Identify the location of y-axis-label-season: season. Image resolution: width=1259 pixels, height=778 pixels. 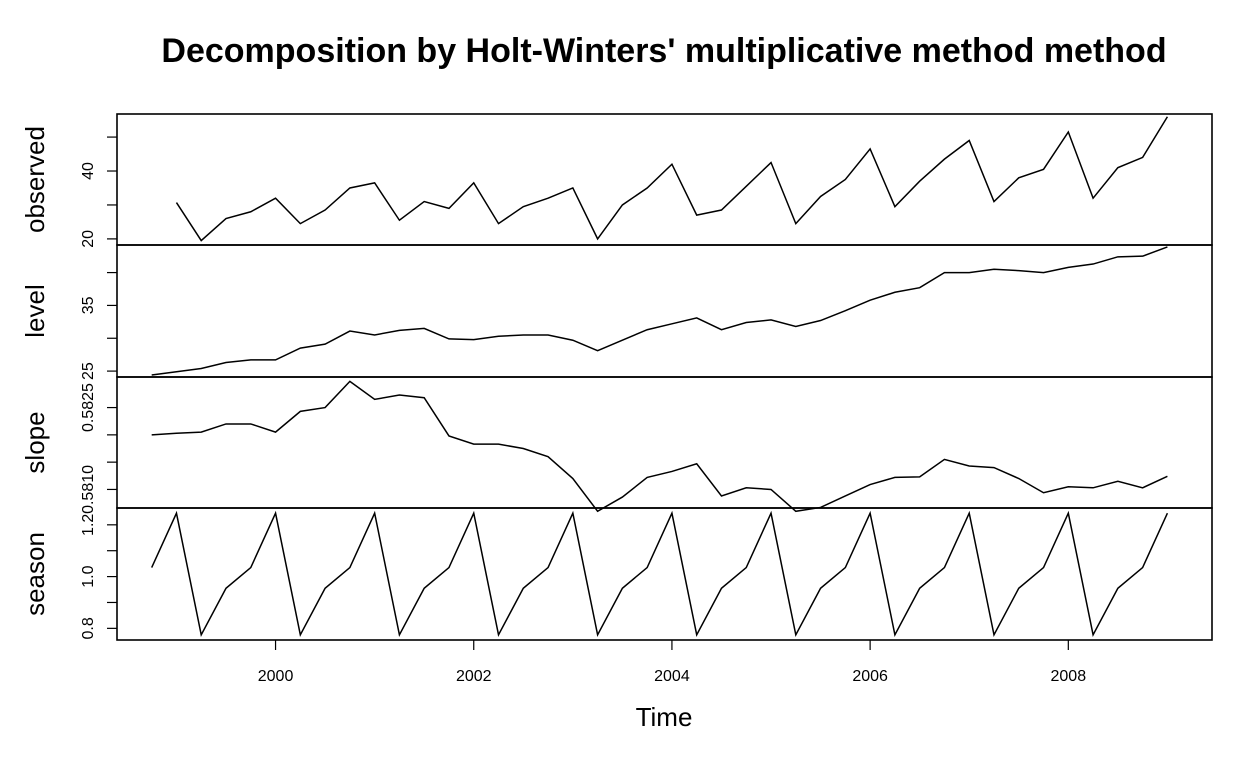
(35, 574).